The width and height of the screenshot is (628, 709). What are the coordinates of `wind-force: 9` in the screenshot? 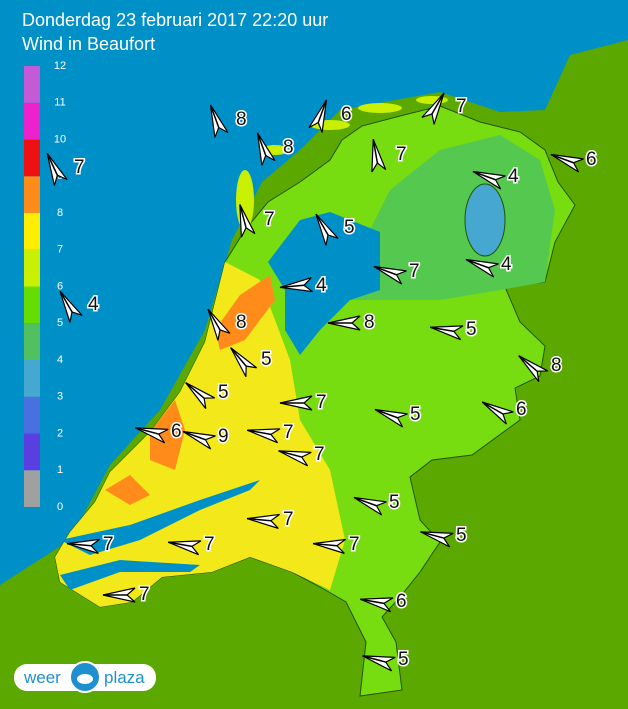 It's located at (223, 436).